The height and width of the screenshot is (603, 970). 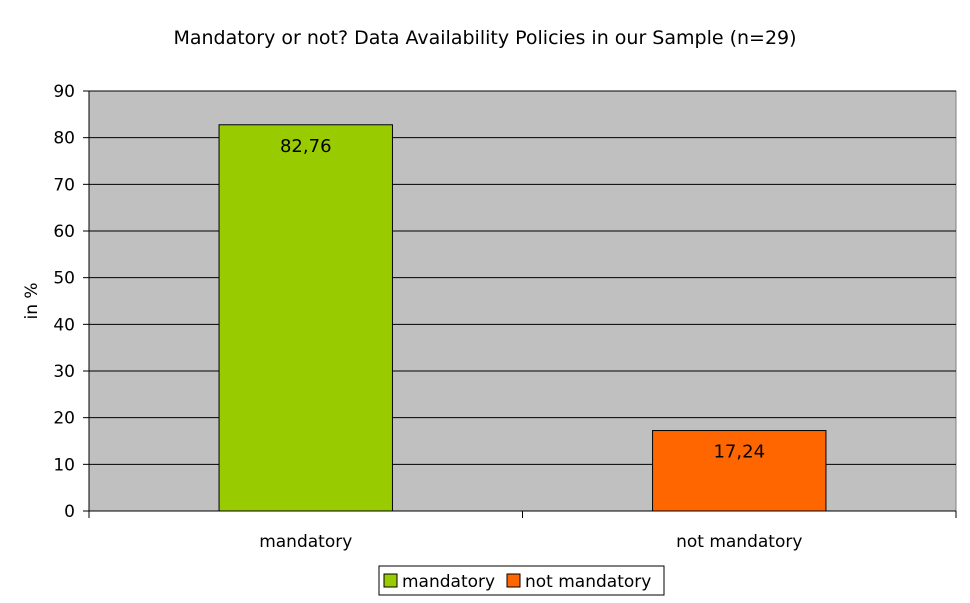 I want to click on data-label-mandatory: 82,76, so click(x=306, y=146).